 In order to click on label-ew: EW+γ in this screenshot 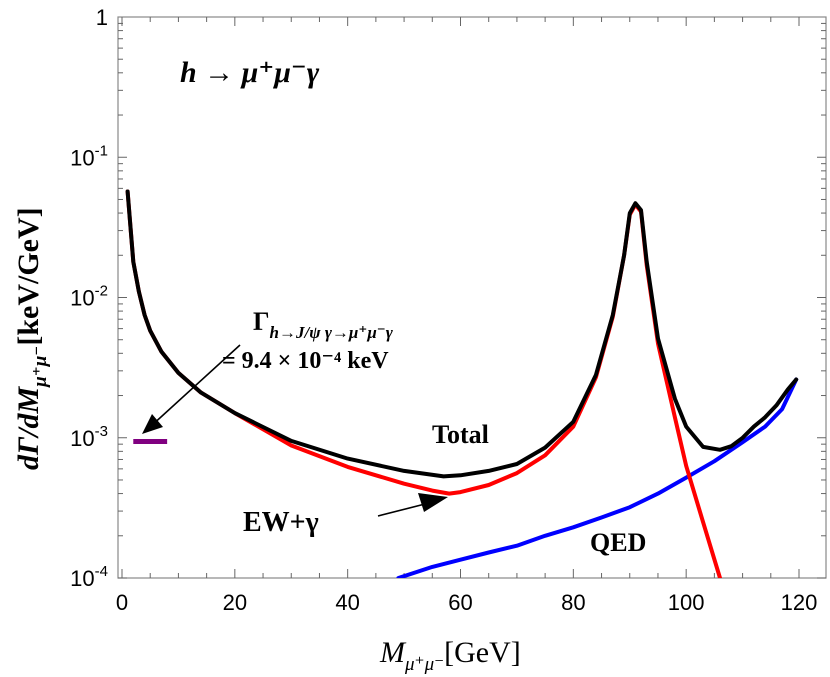, I will do `click(281, 522)`.